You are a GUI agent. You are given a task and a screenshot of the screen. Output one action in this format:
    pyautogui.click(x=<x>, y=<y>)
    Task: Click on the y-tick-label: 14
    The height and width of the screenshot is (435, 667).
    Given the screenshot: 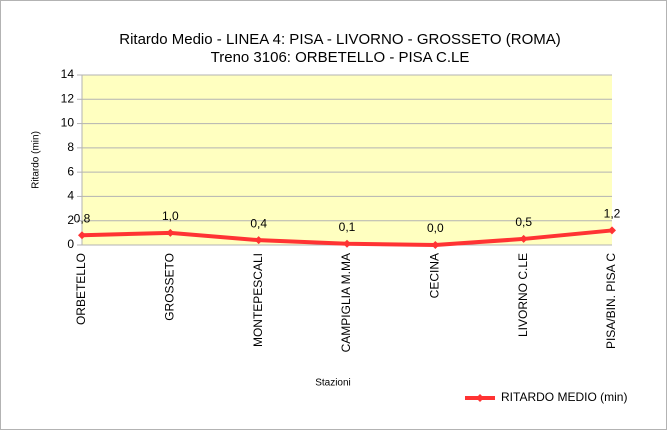 What is the action you would take?
    pyautogui.click(x=68, y=74)
    